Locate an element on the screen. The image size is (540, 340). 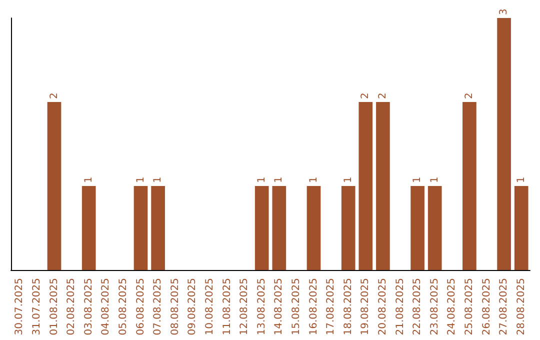
x-tick-label: 14.08.2025 is located at coordinates (279, 307).